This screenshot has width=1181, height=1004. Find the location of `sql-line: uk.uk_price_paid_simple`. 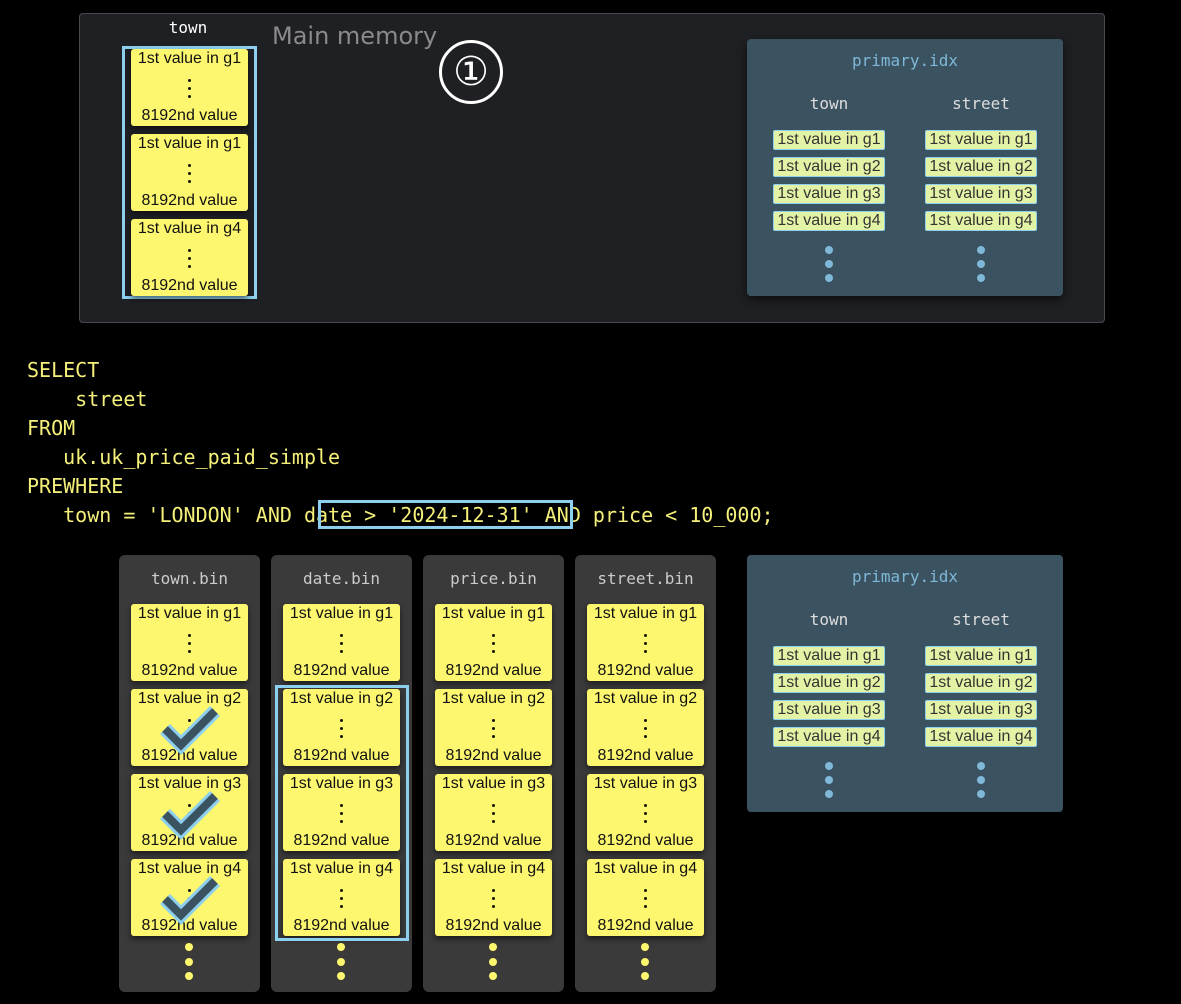

sql-line: uk.uk_price_paid_simple is located at coordinates (184, 457).